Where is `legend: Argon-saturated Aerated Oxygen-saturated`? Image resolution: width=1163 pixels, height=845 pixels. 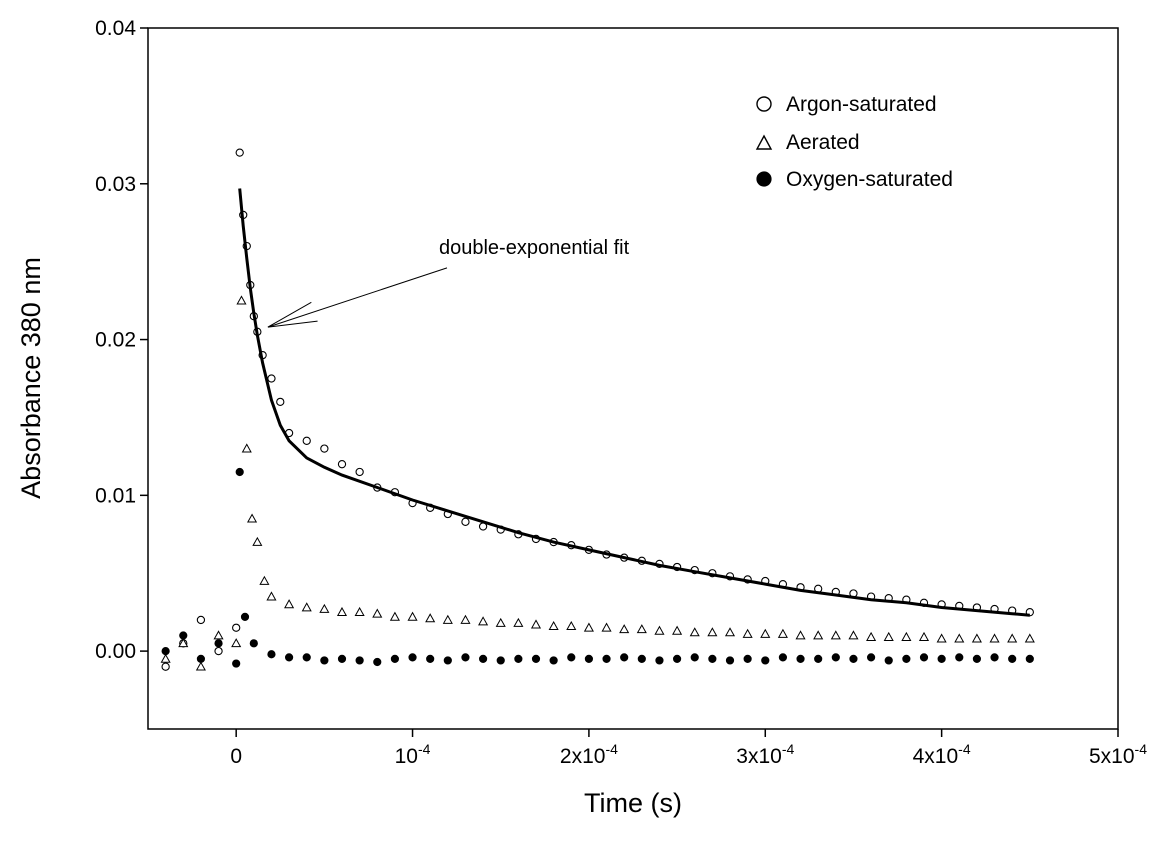
legend: Argon-saturated Aerated Oxygen-saturated is located at coordinates (854, 142).